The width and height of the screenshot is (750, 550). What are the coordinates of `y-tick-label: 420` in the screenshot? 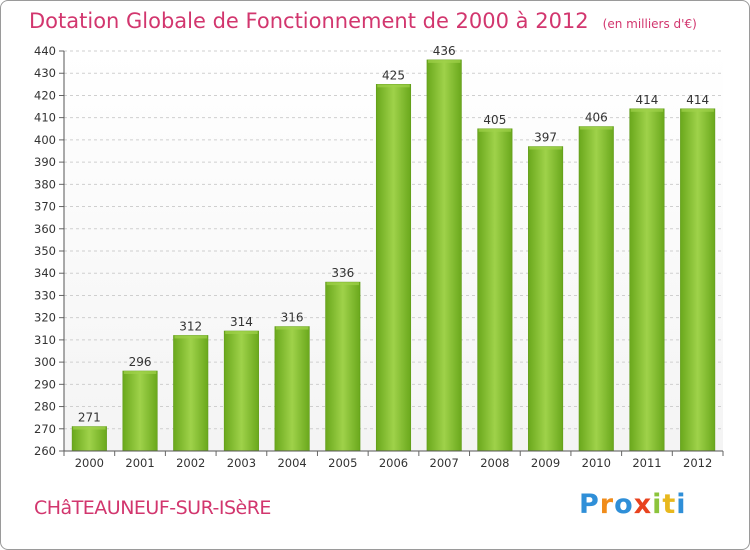 It's located at (45, 95).